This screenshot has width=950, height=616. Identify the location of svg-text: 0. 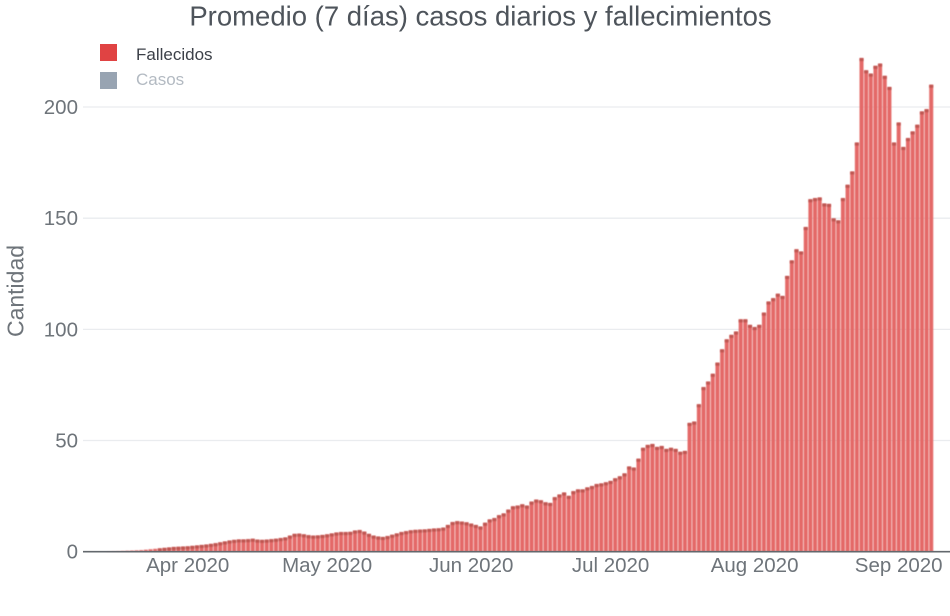
(72, 552).